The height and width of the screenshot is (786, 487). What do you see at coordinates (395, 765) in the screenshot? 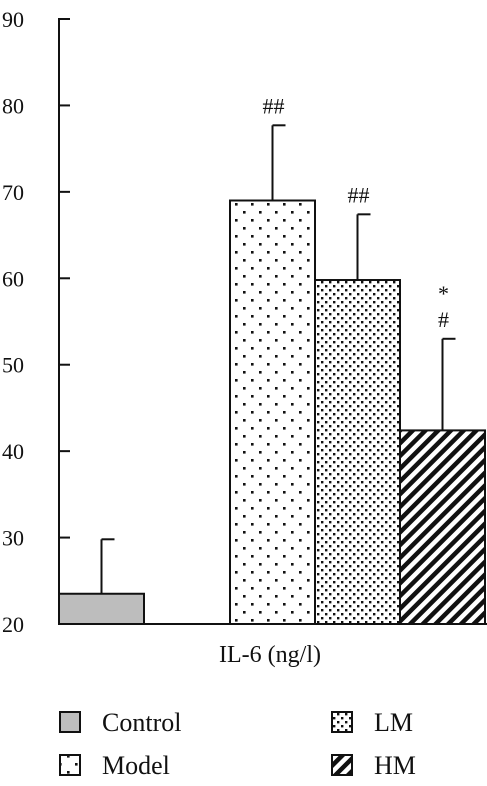
I see `legend-label-hm: HM` at bounding box center [395, 765].